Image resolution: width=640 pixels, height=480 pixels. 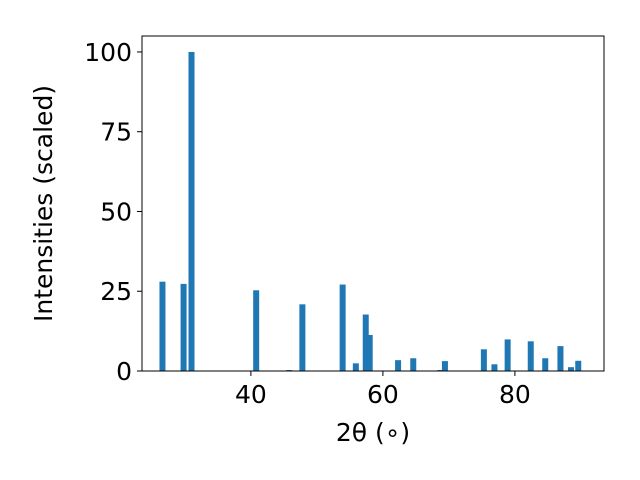 What do you see at coordinates (373, 432) in the screenshot?
I see `x-axis-label: 2θ (∘)` at bounding box center [373, 432].